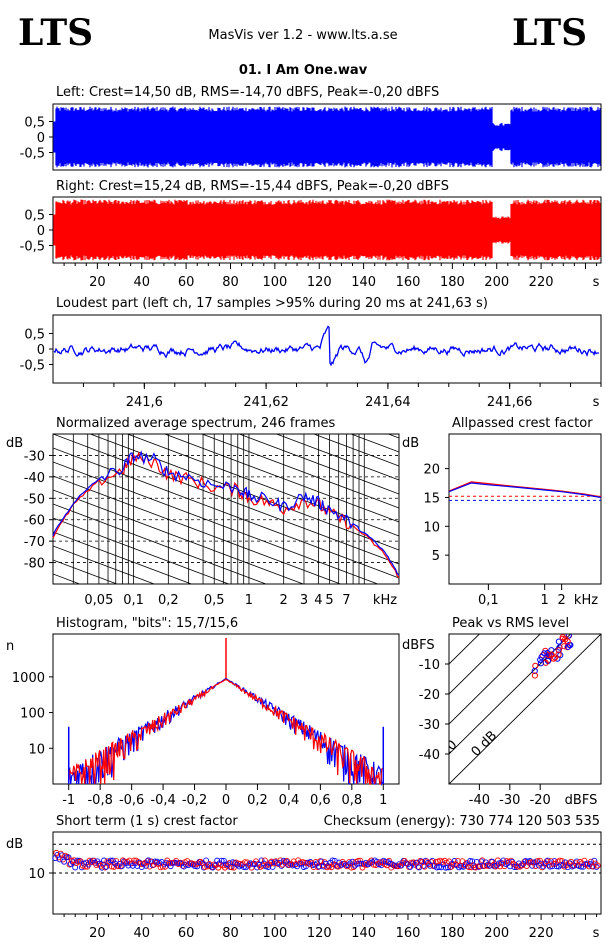  Describe the element at coordinates (226, 800) in the screenshot. I see `x-tick-label: 0` at that location.